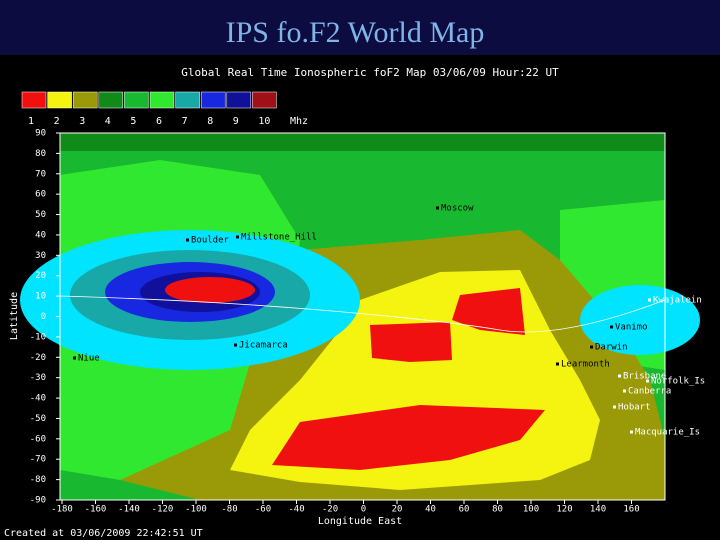  What do you see at coordinates (531, 510) in the screenshot?
I see `x-tick-label: 100` at bounding box center [531, 510].